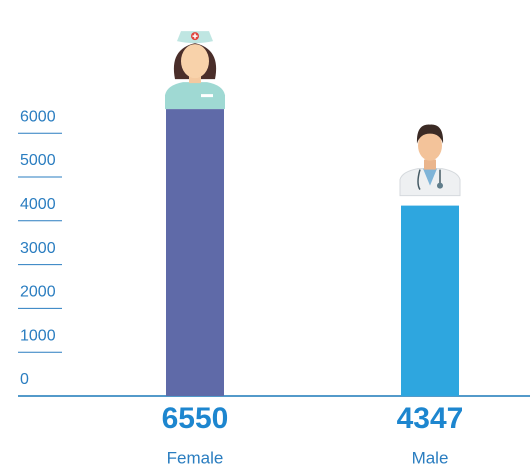  Describe the element at coordinates (207, 96) in the screenshot. I see `icon-badge` at that location.